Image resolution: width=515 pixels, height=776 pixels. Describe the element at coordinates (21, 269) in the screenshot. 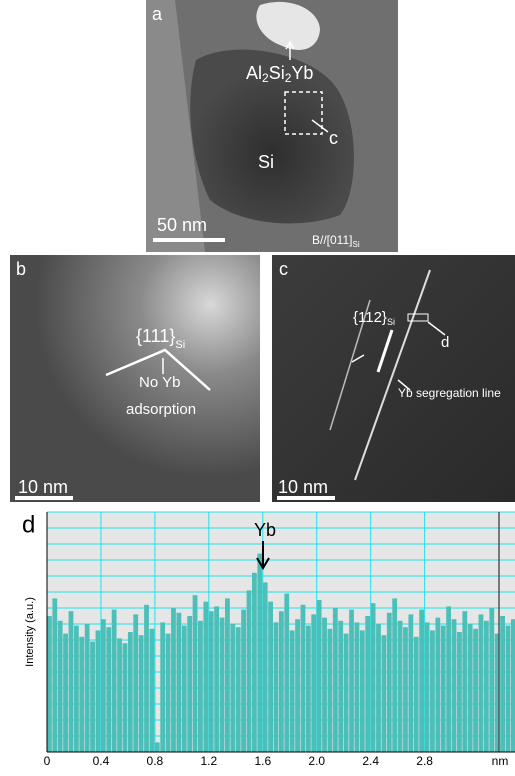

I see `panel-label: b` at that location.